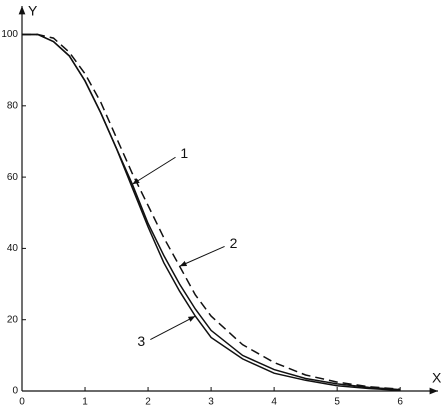 The image size is (447, 408). I want to click on x-tick-label: 1, so click(85, 402).